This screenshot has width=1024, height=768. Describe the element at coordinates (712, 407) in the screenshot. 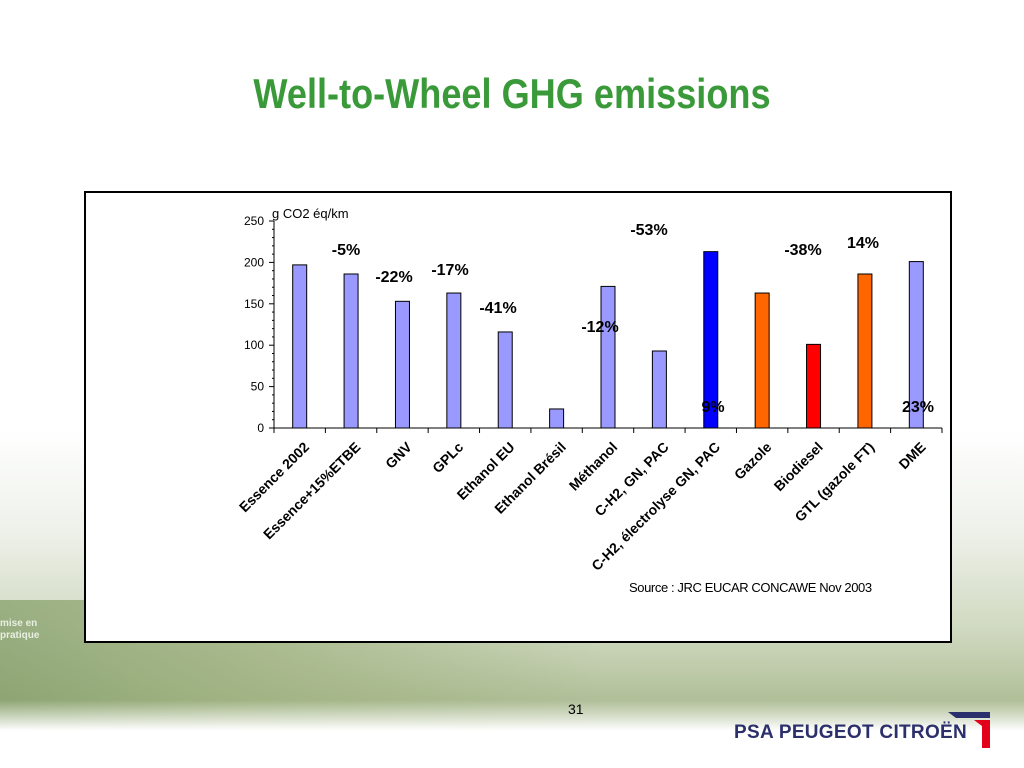

I see `percent-label: 9%` at that location.